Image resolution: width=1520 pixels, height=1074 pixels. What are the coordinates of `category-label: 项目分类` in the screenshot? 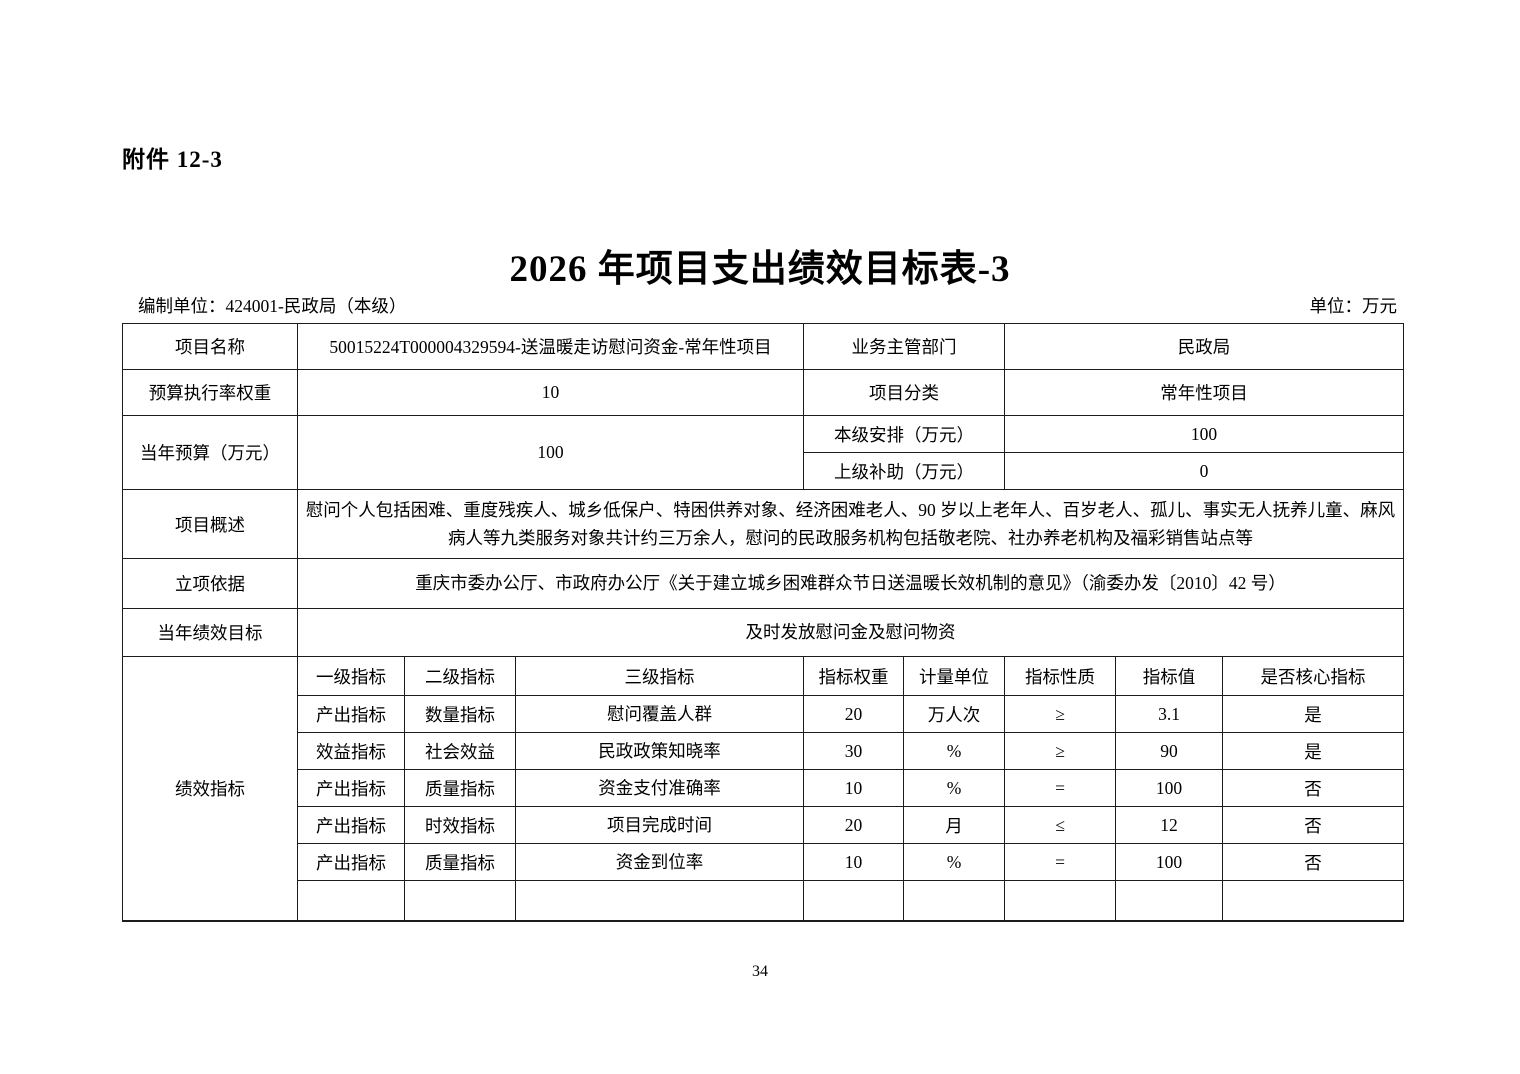 It's located at (904, 392).